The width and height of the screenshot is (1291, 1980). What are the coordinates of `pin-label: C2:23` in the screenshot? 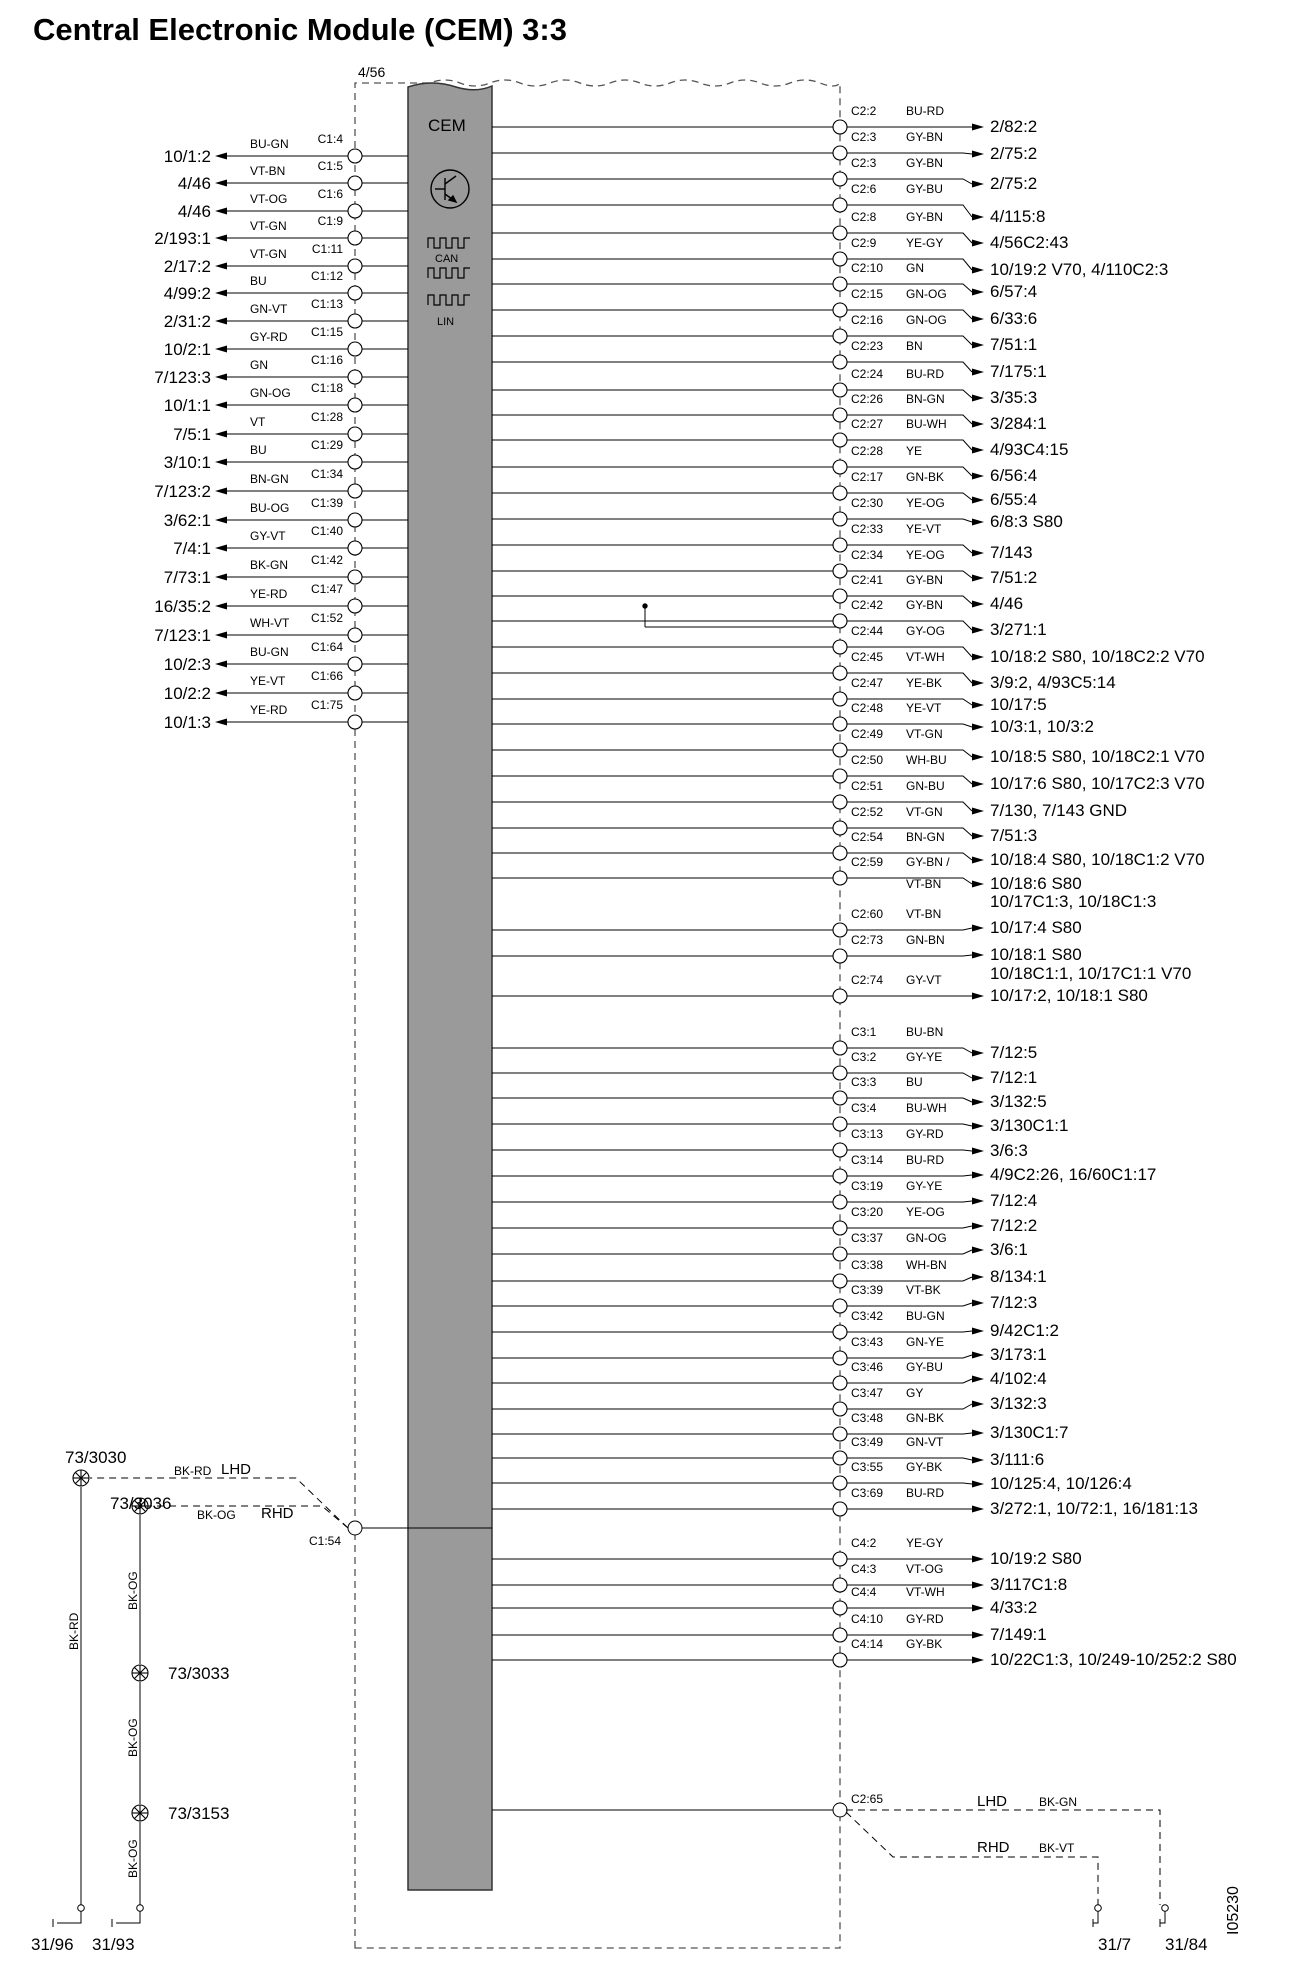 It's located at (867, 346).